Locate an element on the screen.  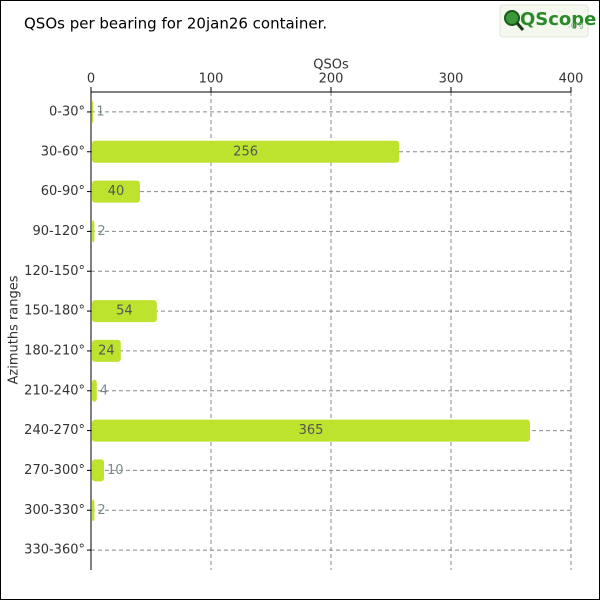
value-label: 256 is located at coordinates (245, 151).